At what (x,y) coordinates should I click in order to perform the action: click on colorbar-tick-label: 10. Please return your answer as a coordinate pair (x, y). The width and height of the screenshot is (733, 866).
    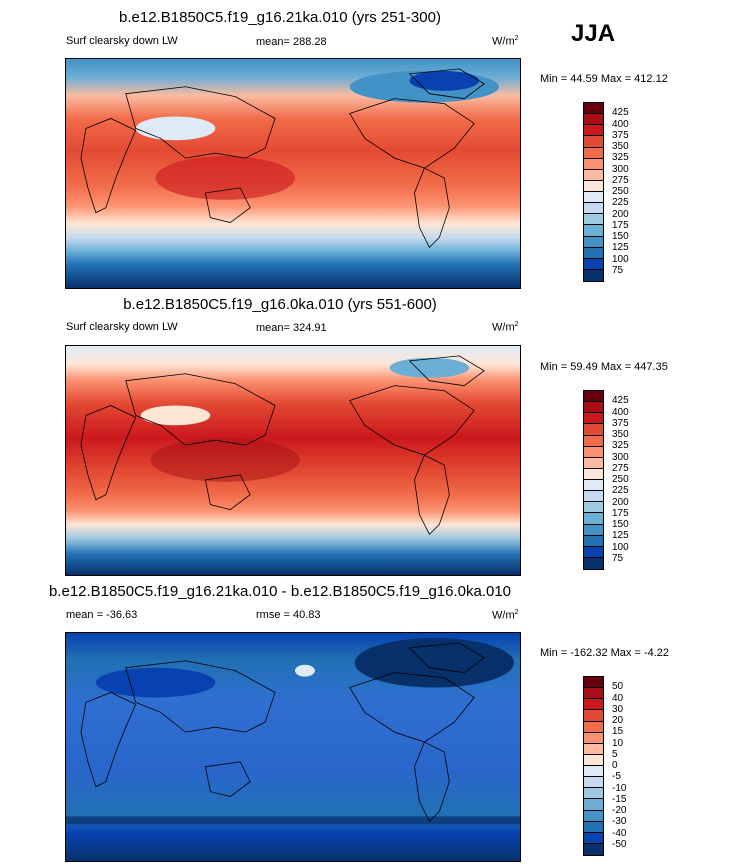
    Looking at the image, I should click on (618, 743).